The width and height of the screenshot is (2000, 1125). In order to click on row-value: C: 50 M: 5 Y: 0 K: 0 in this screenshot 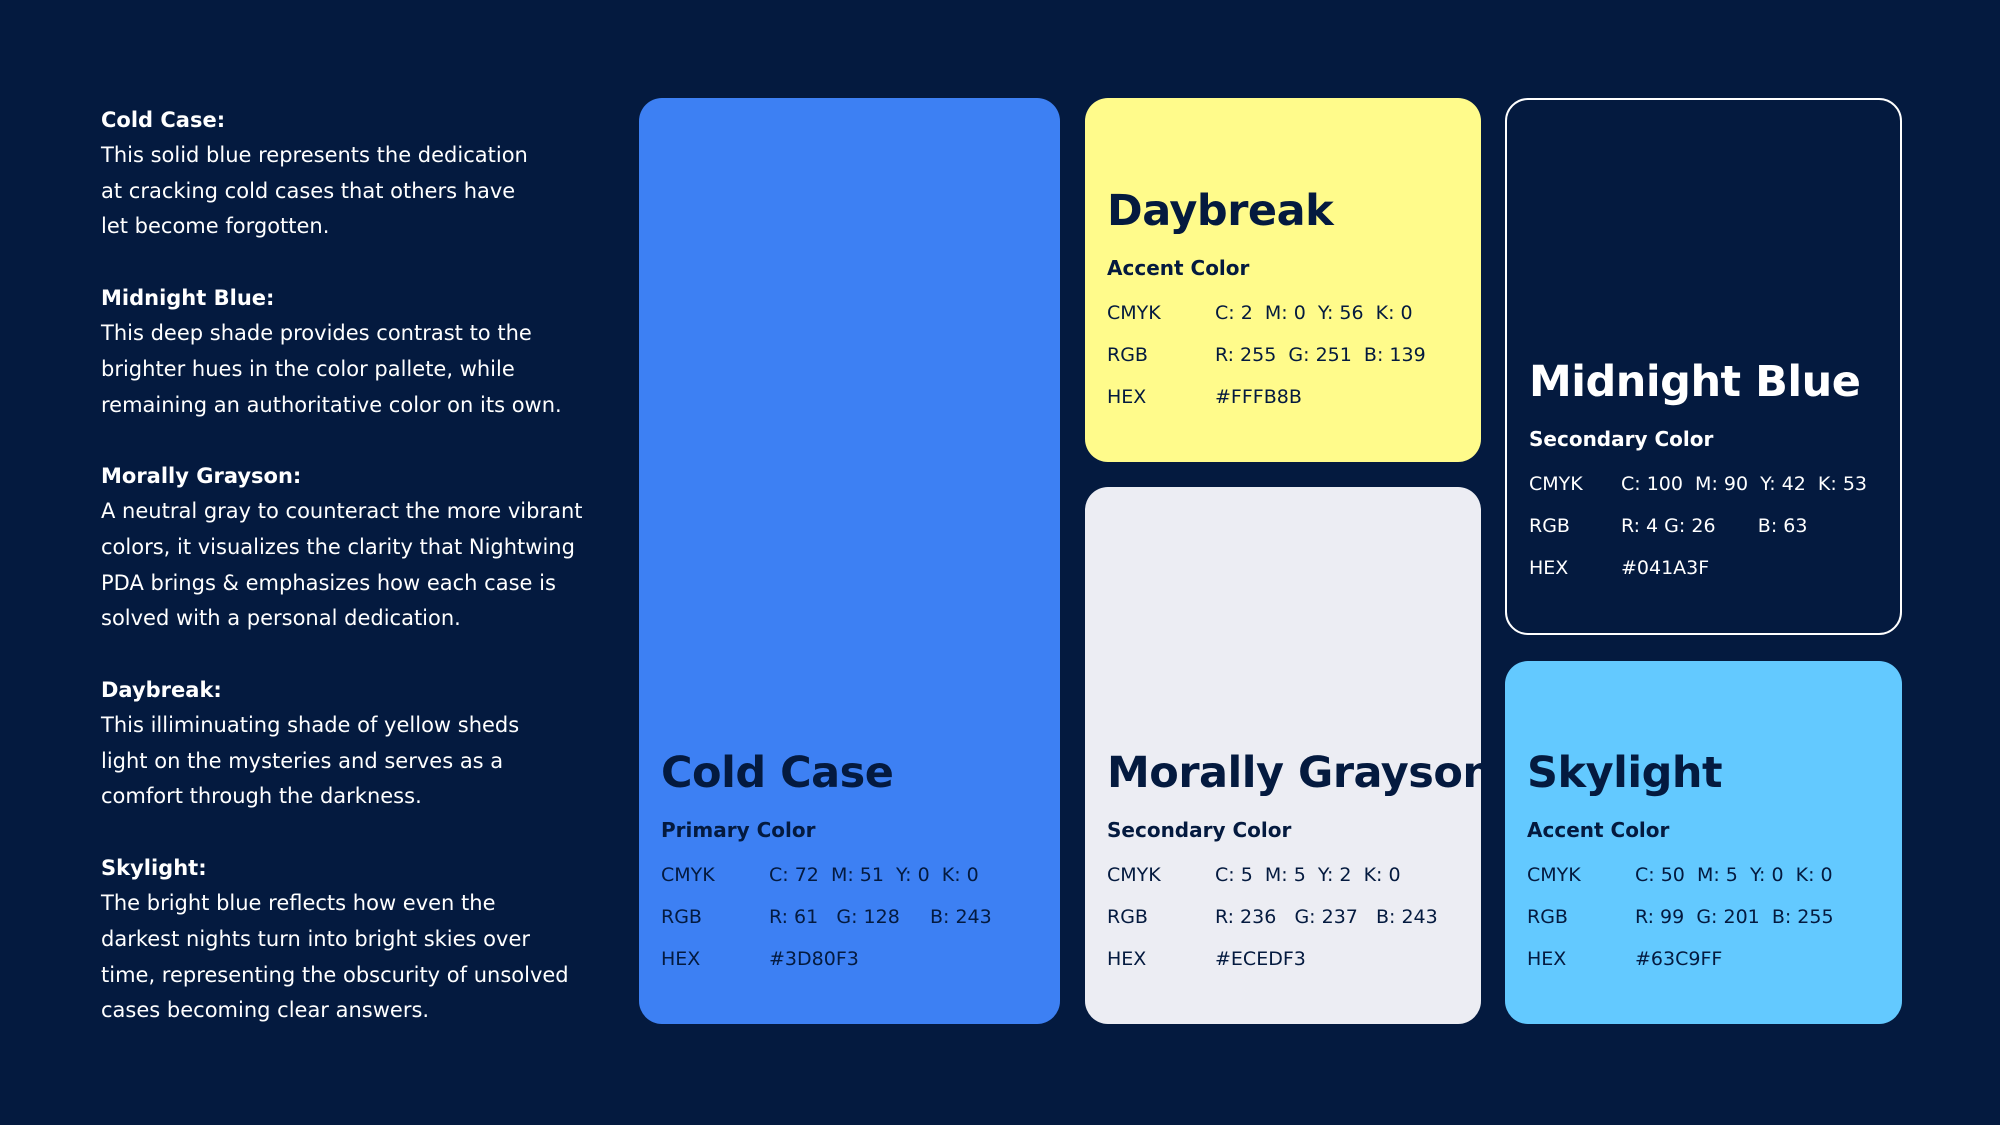, I will do `click(1734, 875)`.